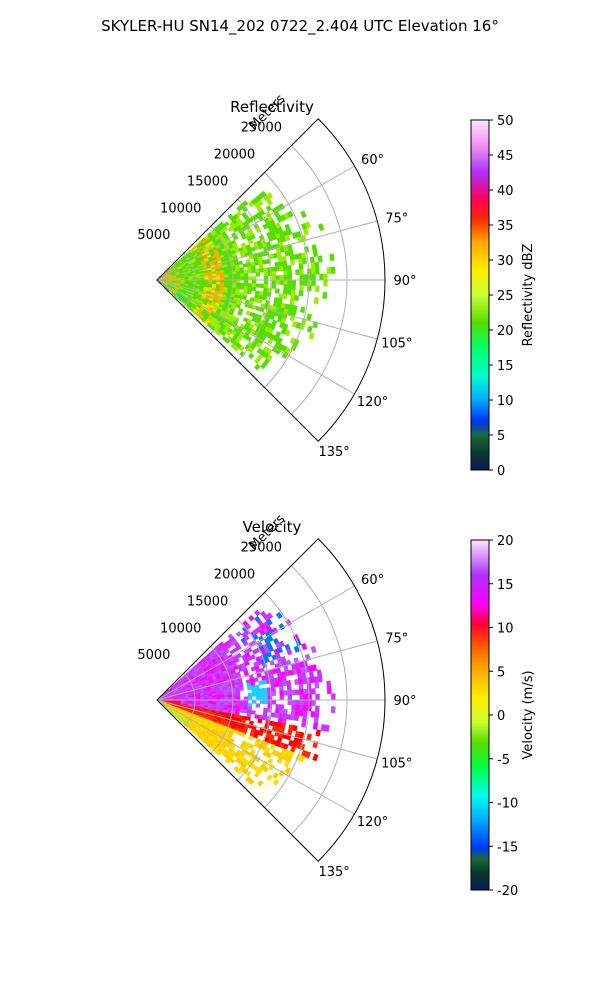 This screenshot has height=1000, width=600. Describe the element at coordinates (528, 714) in the screenshot. I see `colorbar-label: Velocity (m/s)` at that location.